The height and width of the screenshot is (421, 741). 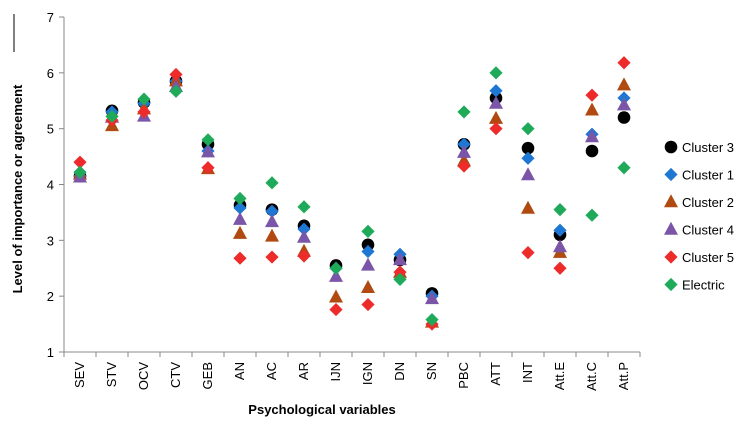 What do you see at coordinates (708, 230) in the screenshot?
I see `legend-label: Cluster 4` at bounding box center [708, 230].